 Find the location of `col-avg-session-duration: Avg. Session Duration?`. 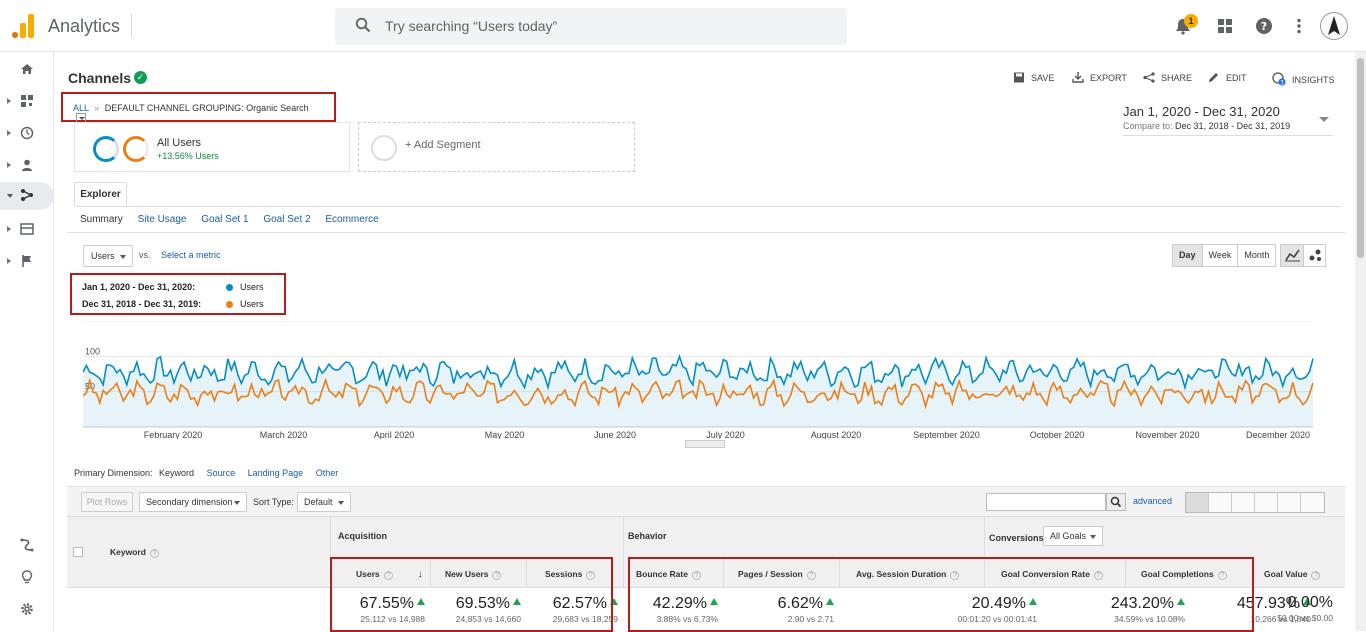

col-avg-session-duration: Avg. Session Duration? is located at coordinates (908, 574).